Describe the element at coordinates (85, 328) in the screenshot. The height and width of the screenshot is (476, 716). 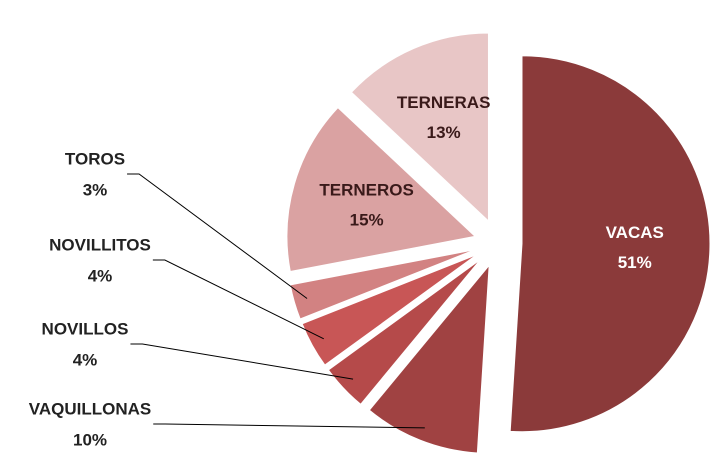
I see `slice-label: NOVILLOS` at that location.